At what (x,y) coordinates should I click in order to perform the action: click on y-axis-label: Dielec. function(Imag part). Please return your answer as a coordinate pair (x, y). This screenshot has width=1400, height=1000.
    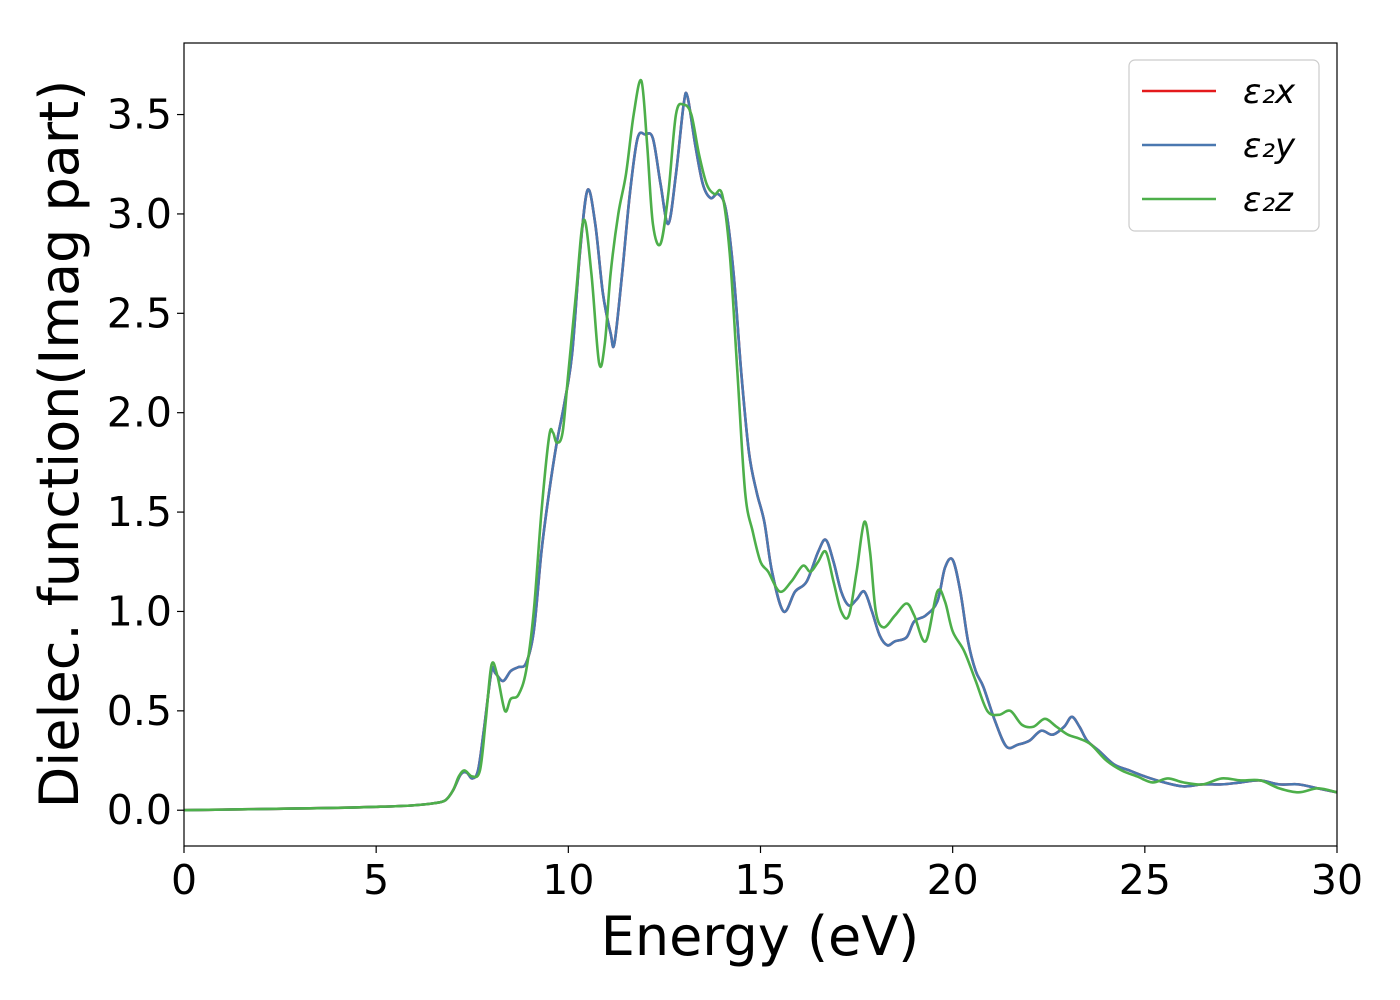
    Looking at the image, I should click on (59, 444).